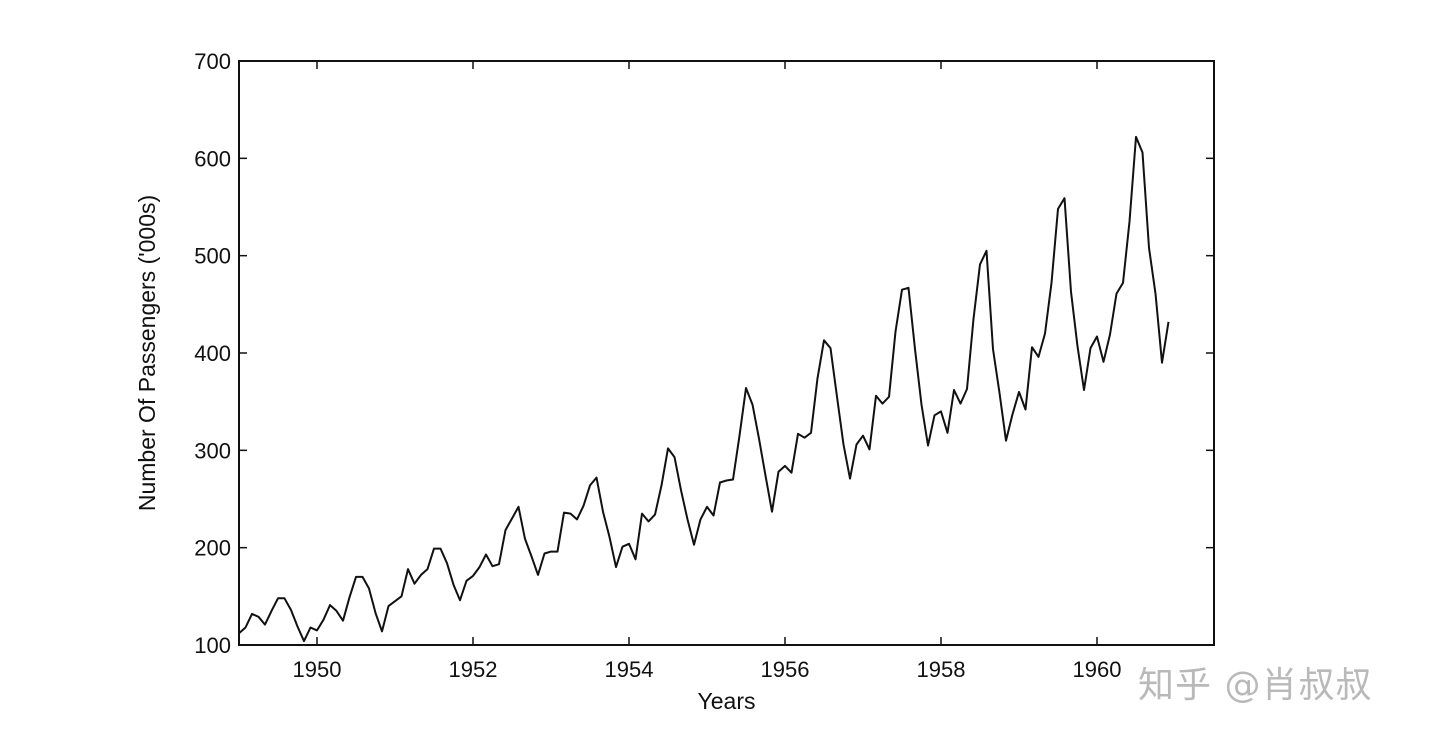 This screenshot has height=740, width=1440. What do you see at coordinates (317, 669) in the screenshot?
I see `x-tick-label: 1950` at bounding box center [317, 669].